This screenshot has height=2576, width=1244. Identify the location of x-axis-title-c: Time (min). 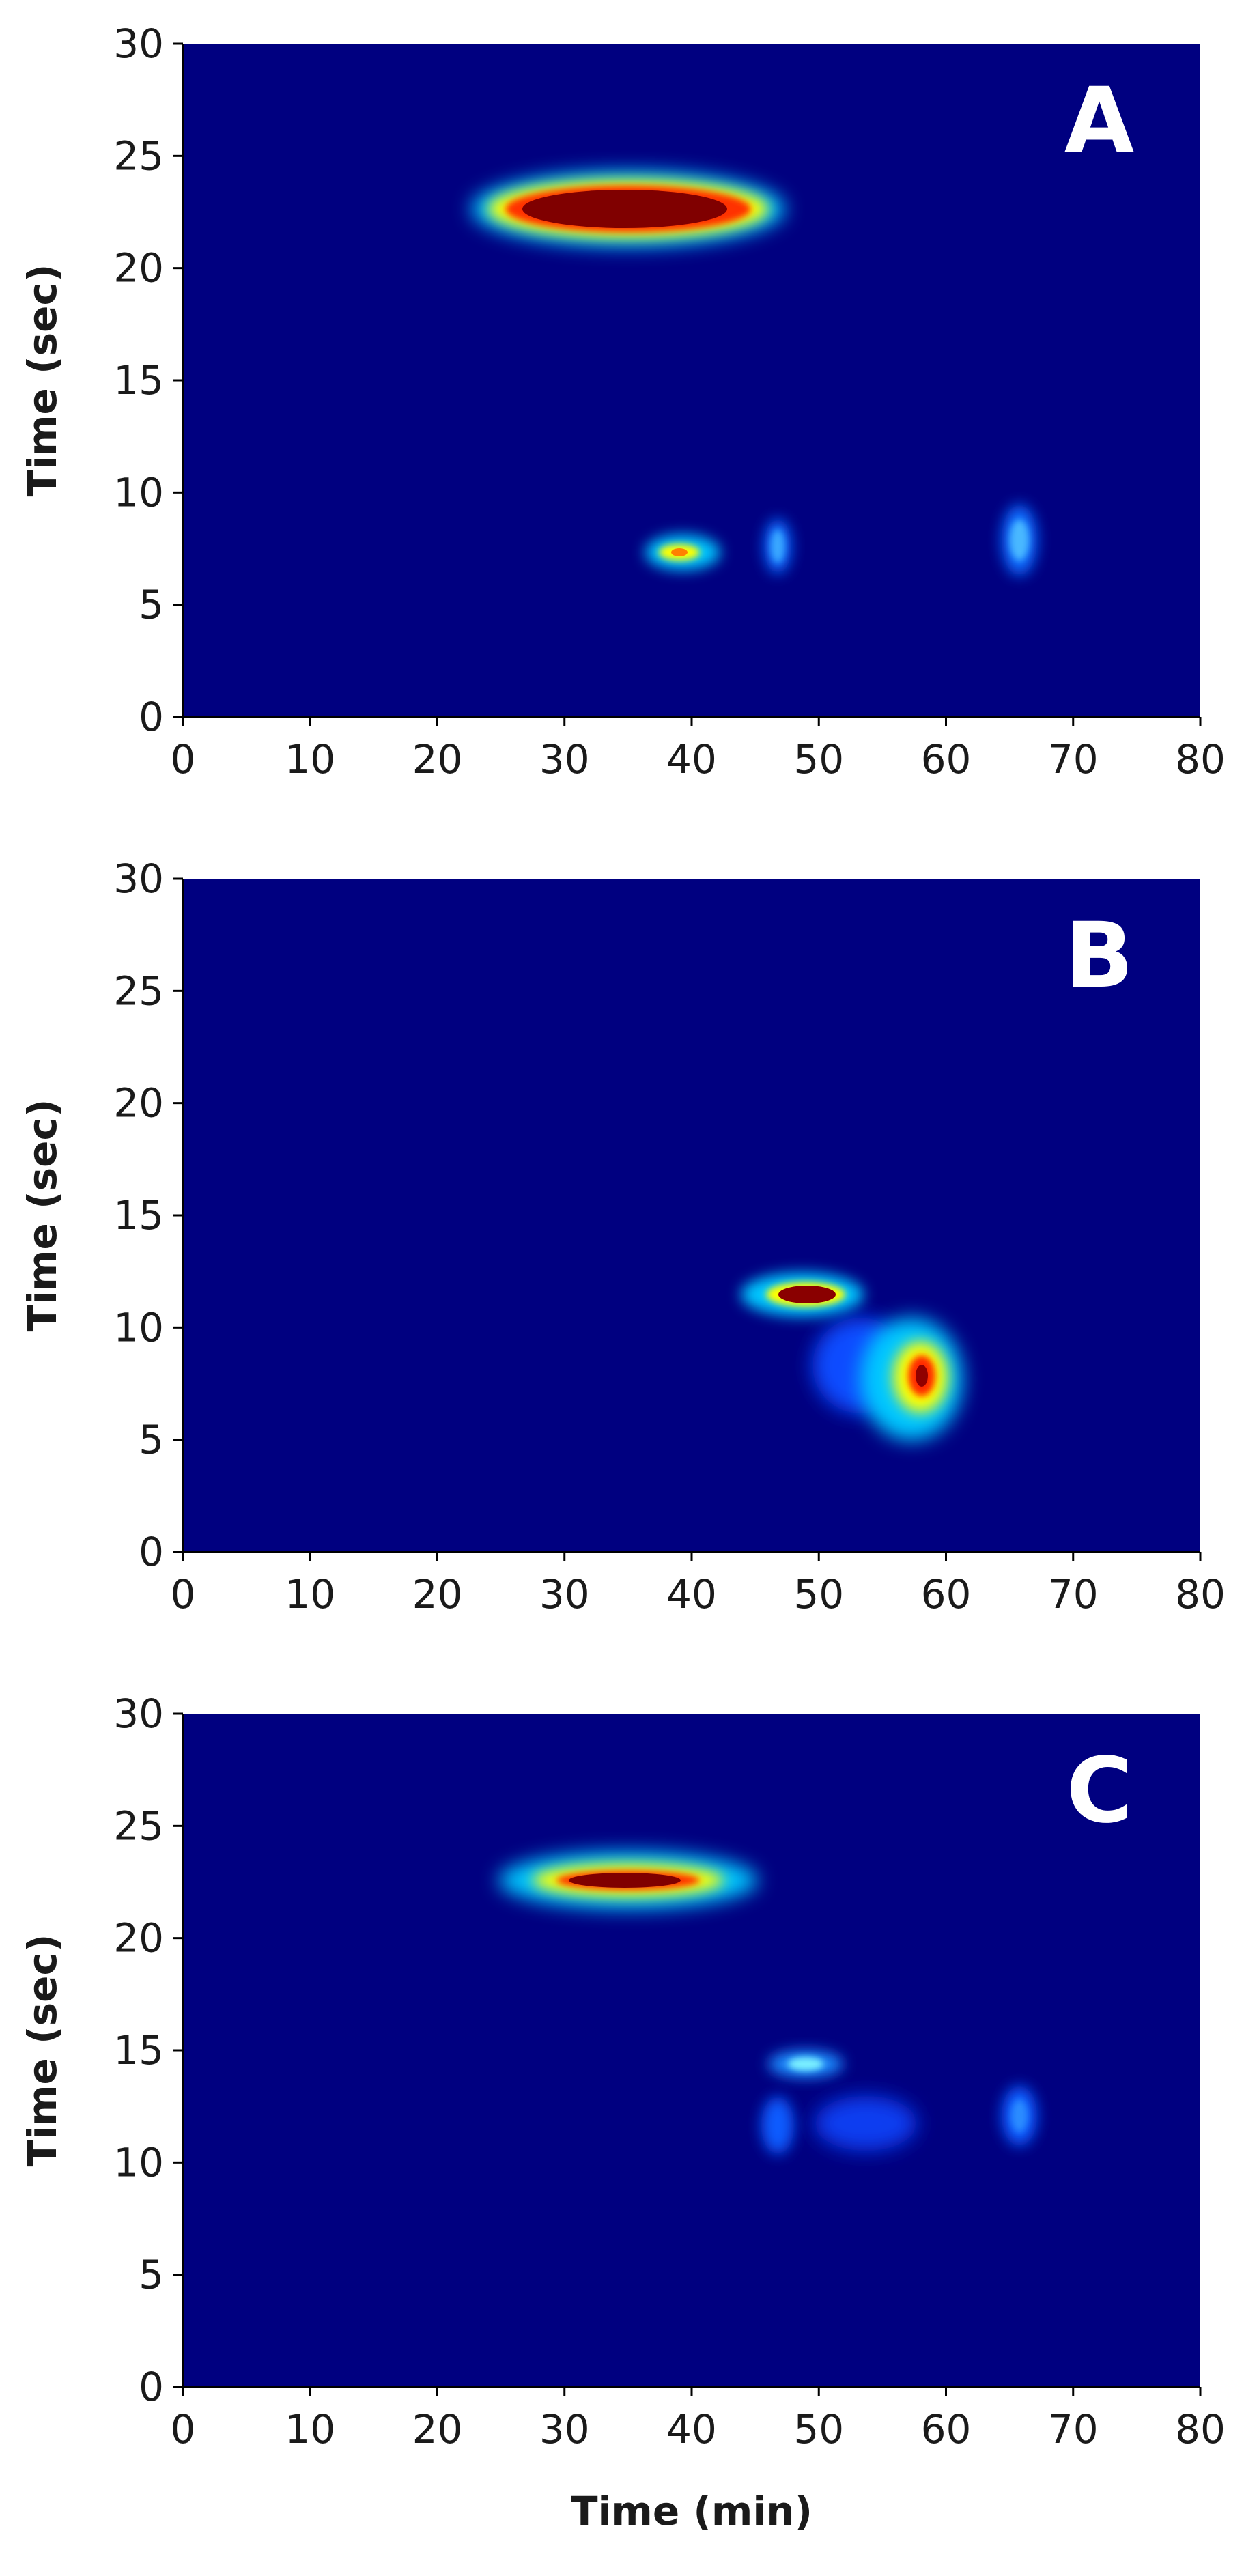
(691, 2511).